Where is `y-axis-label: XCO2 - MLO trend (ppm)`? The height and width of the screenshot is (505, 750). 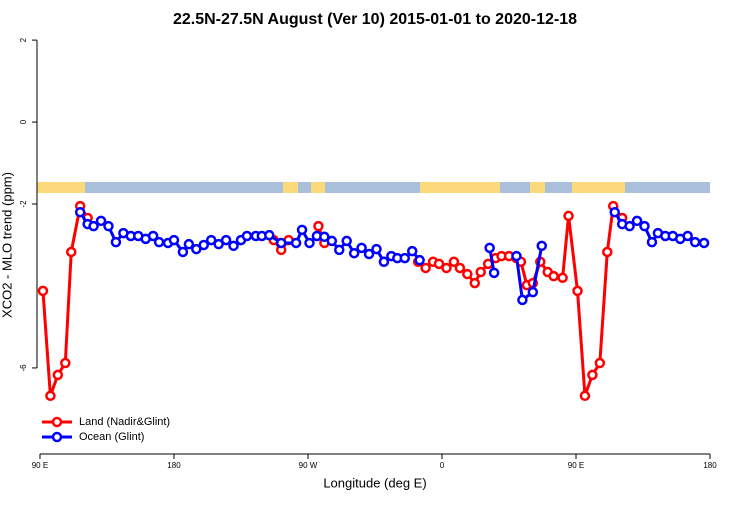 y-axis-label: XCO2 - MLO trend (ppm) is located at coordinates (7, 245).